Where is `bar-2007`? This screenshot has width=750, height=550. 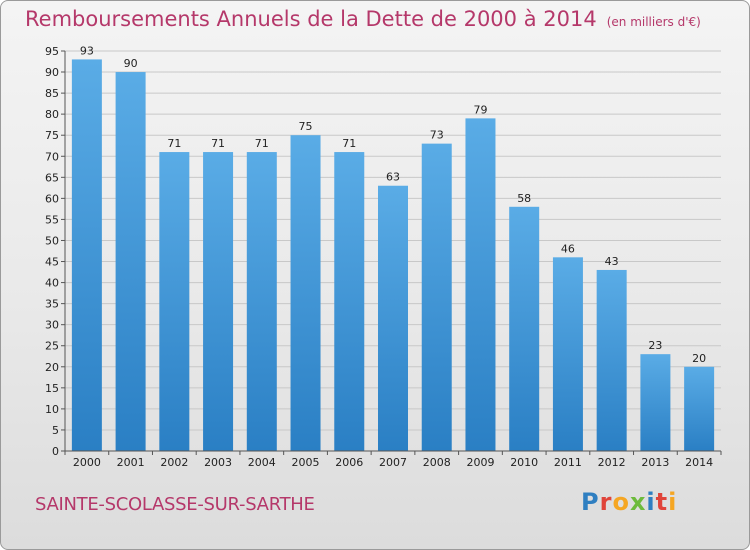
bar-2007 is located at coordinates (393, 318).